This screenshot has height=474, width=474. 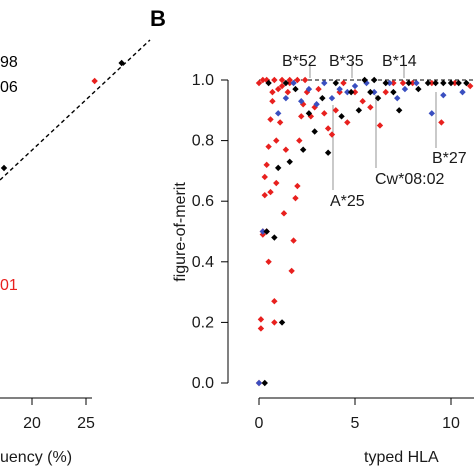 I want to click on panel-b-annotation: Cw*08:02, so click(x=409, y=179).